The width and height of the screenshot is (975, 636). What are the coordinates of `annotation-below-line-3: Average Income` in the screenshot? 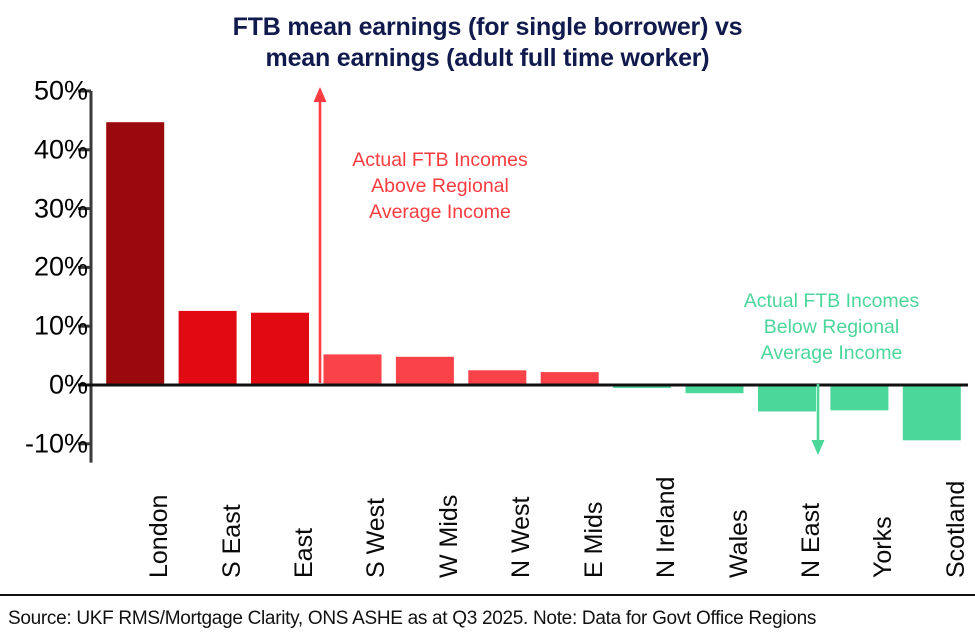 It's located at (831, 352).